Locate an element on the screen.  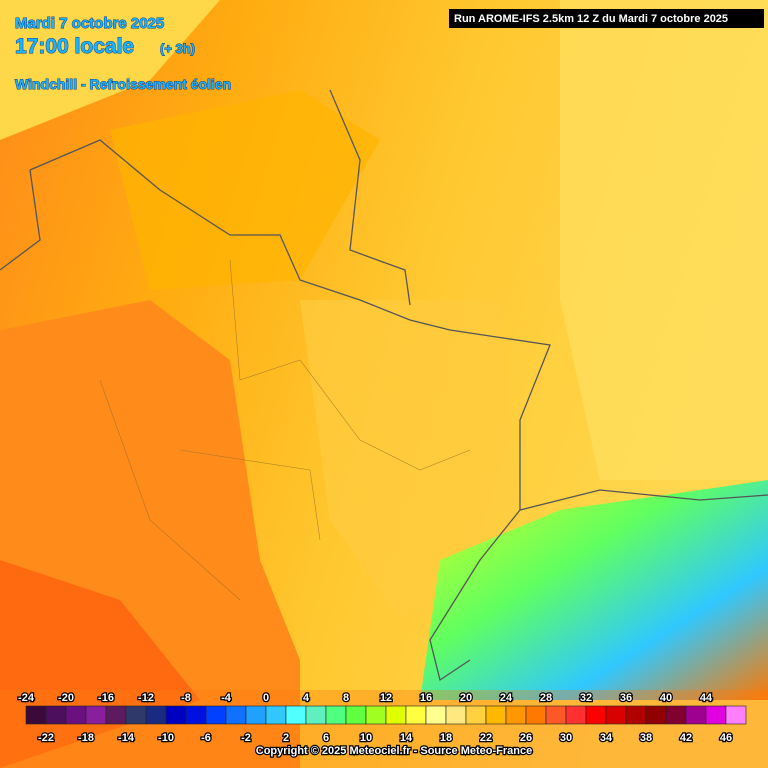
legend-label: -10 is located at coordinates (166, 738).